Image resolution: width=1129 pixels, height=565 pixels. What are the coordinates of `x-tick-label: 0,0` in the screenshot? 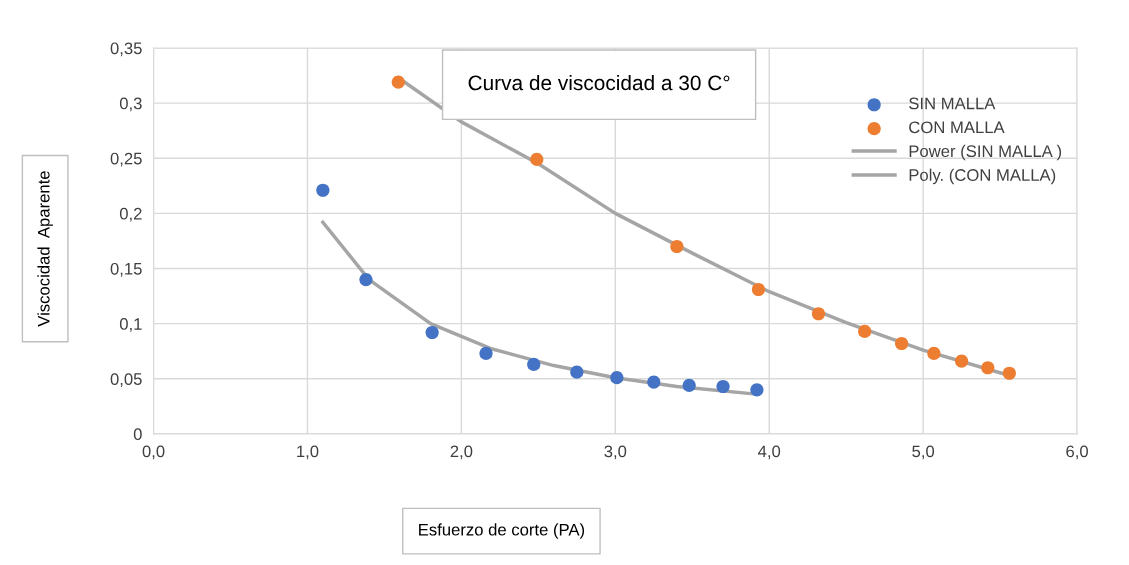 It's located at (153, 452).